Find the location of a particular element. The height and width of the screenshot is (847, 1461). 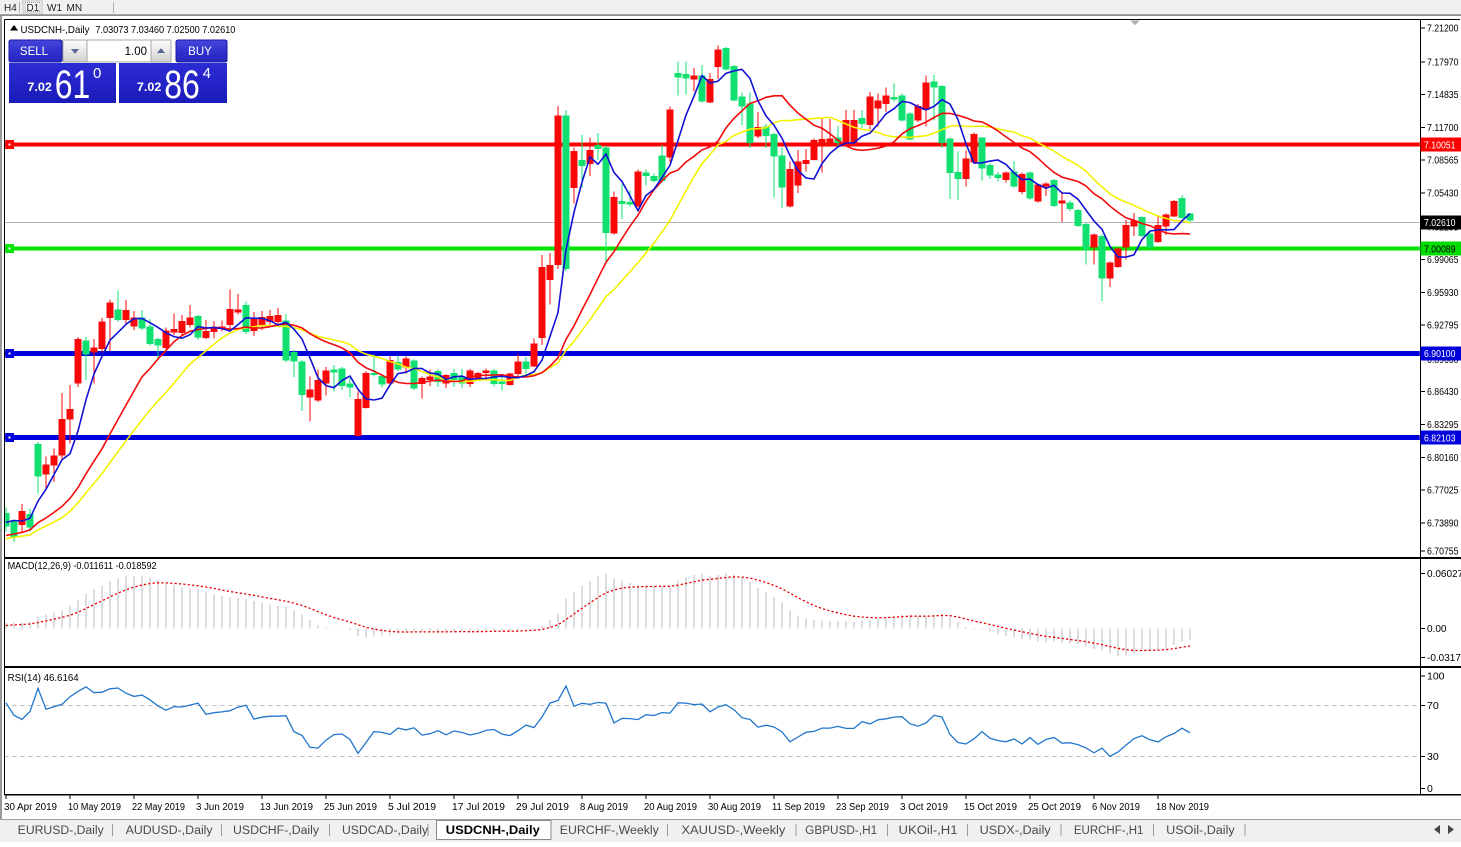

svg-text: 17 Jul 2019 is located at coordinates (478, 807).